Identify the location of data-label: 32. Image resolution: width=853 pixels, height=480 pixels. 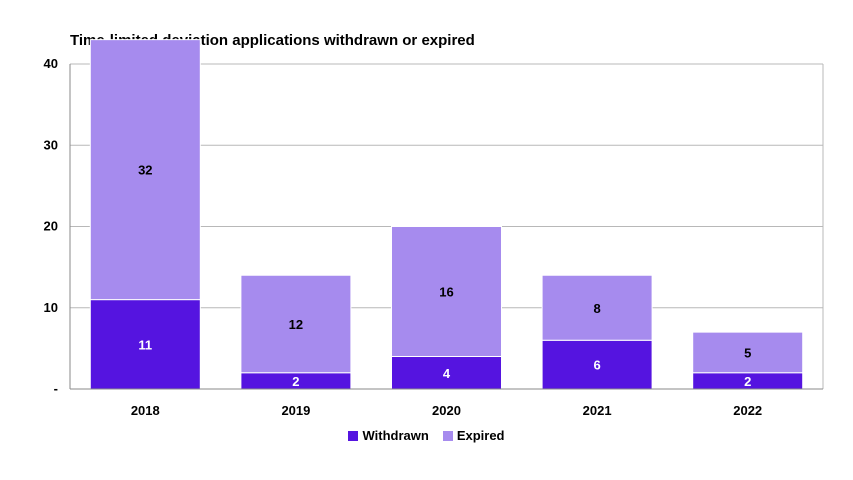
(145, 170).